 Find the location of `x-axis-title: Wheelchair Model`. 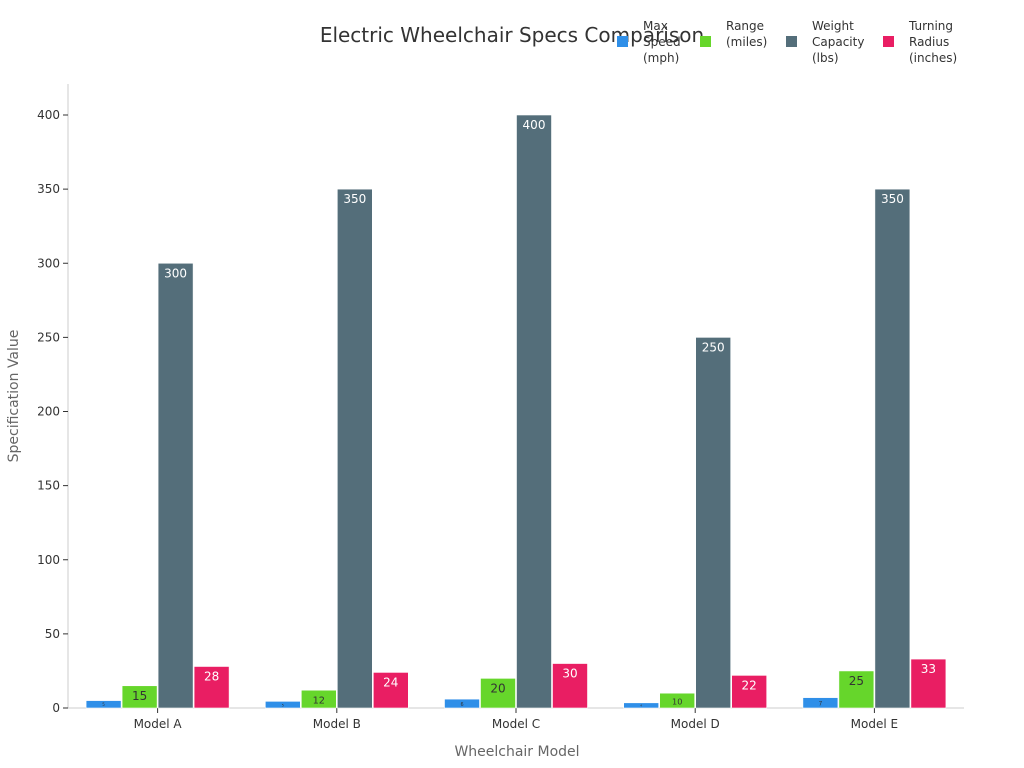

x-axis-title: Wheelchair Model is located at coordinates (516, 752).